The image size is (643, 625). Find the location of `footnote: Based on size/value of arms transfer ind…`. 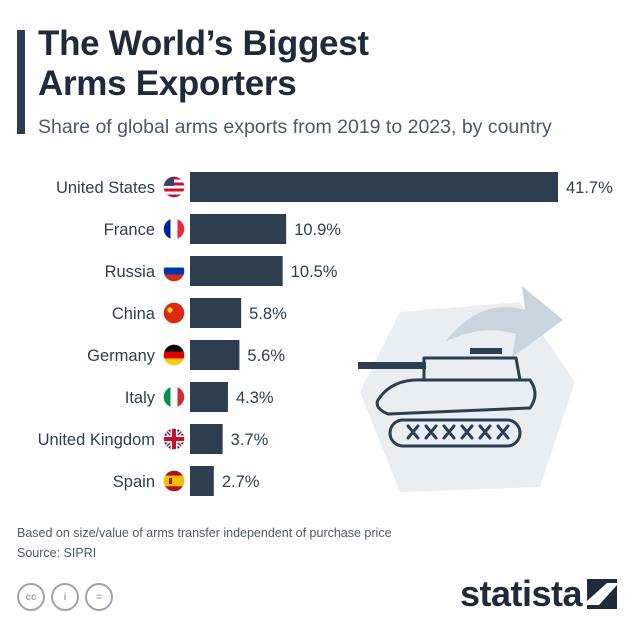

footnote: Based on size/value of arms transfer ind… is located at coordinates (204, 533).